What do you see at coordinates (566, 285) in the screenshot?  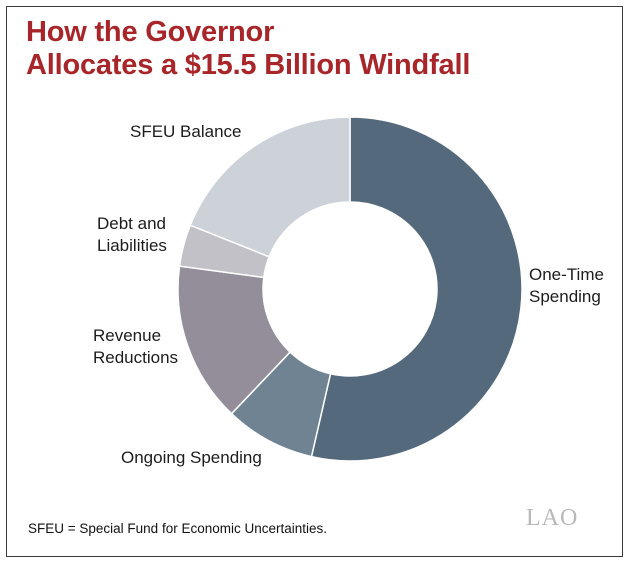 I see `slice-label-one-time-spending: One-Time Spending` at bounding box center [566, 285].